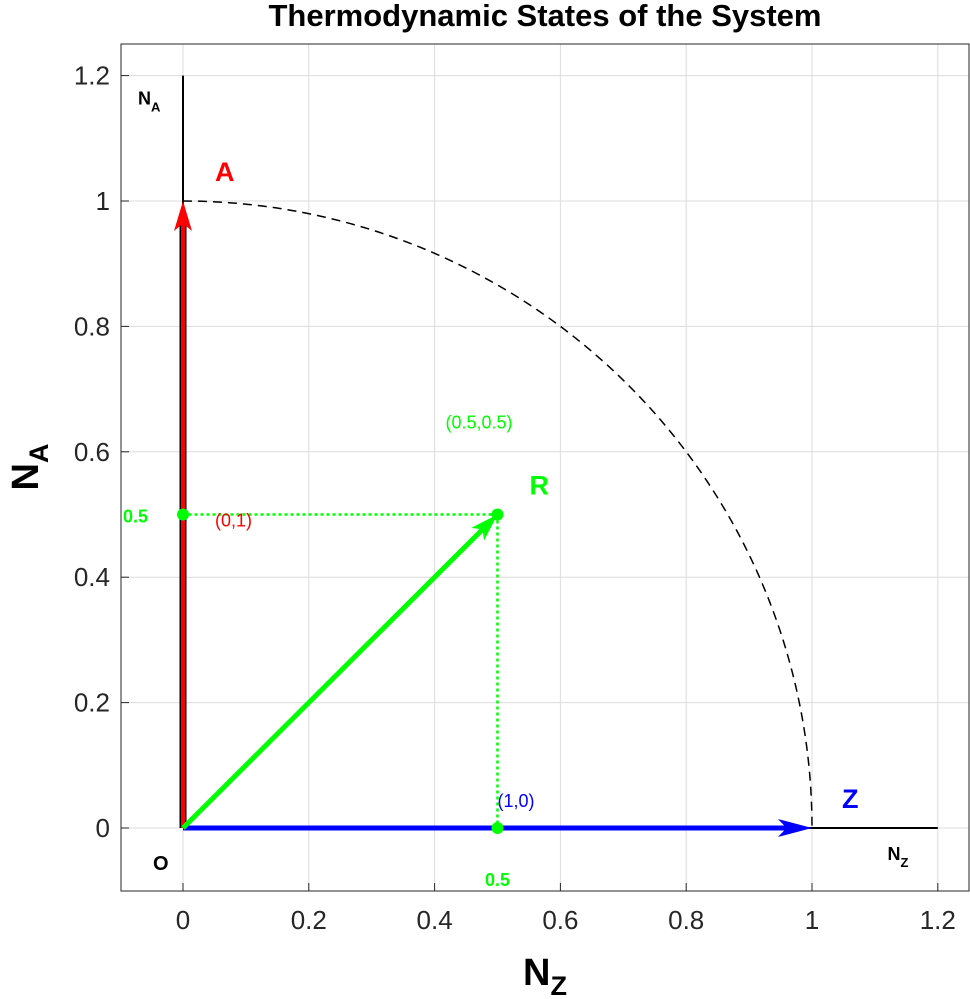 The image size is (970, 999). I want to click on x-tick-label: 0.4, so click(435, 920).